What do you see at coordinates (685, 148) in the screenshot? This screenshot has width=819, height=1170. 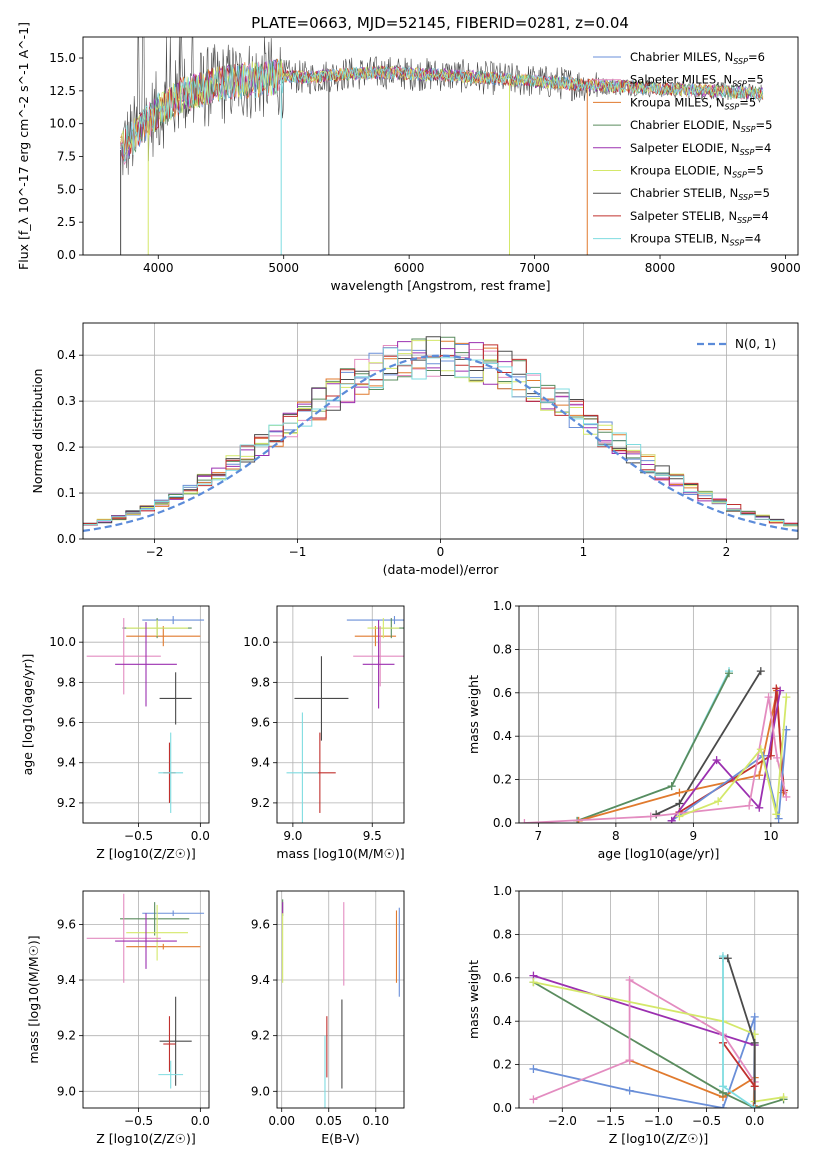 I see `legend-text: Salpeter ELODIE, N` at bounding box center [685, 148].